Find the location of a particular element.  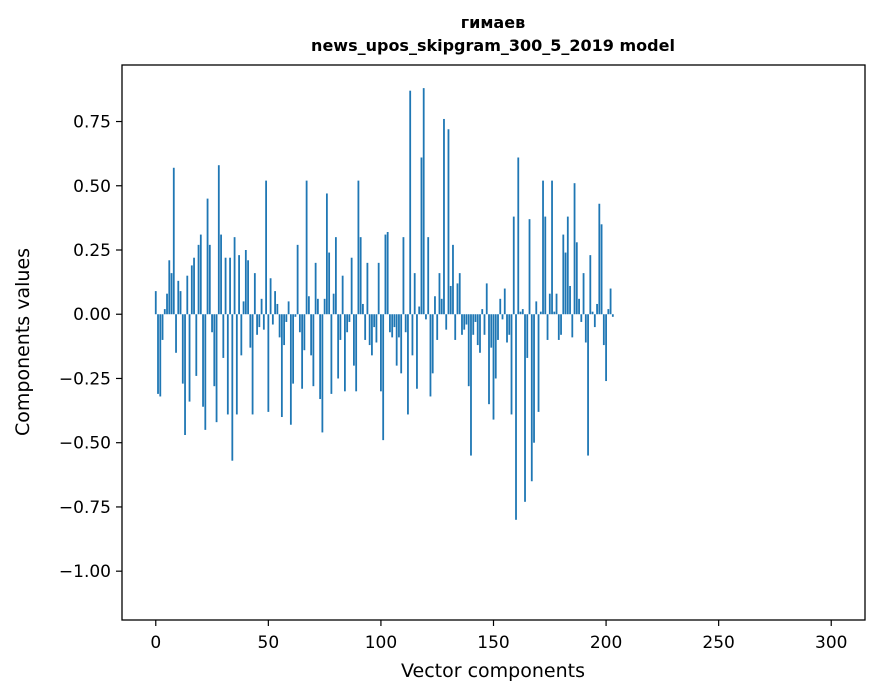

y-axis-ticks: −1.00 −0.75 −0.50 −0.25 0.00 0.25 0.50 0.75 is located at coordinates (90, 347).